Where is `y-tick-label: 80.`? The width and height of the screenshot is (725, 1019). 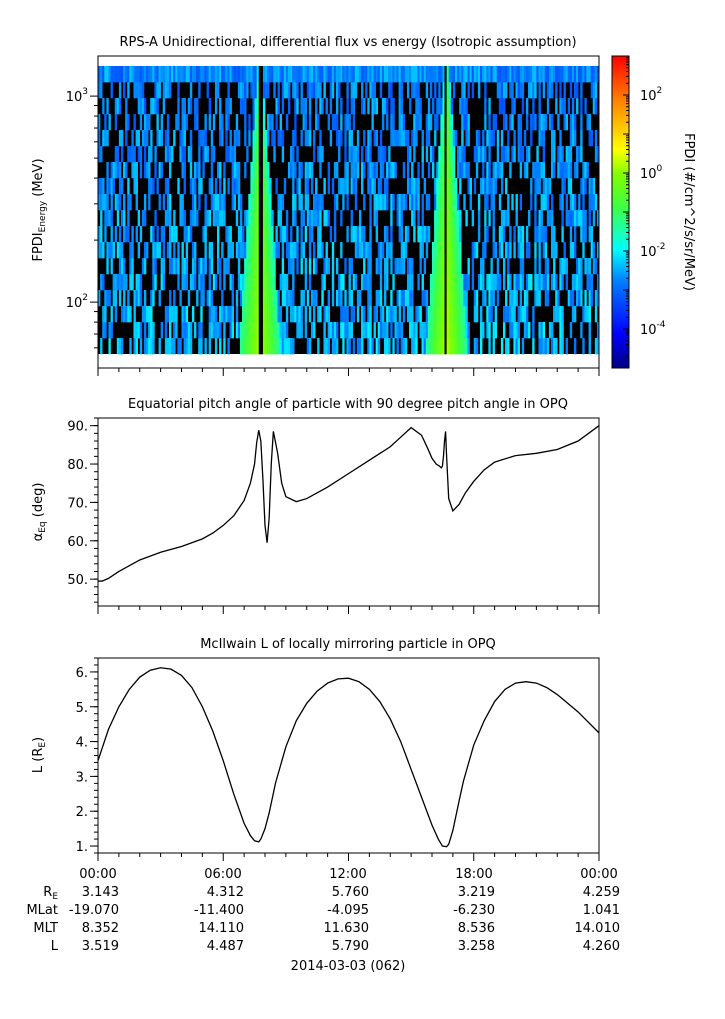 y-tick-label: 80. is located at coordinates (77, 465).